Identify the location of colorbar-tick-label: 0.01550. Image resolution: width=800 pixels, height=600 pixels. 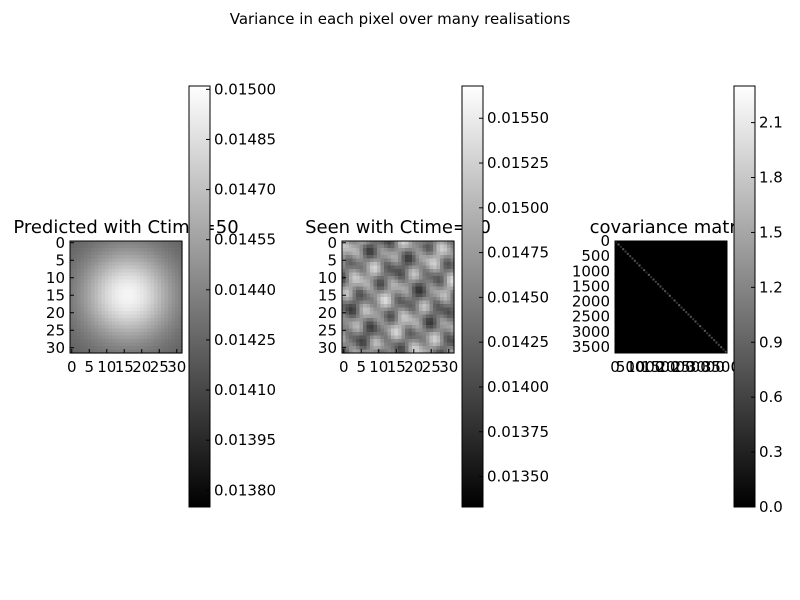
(518, 118).